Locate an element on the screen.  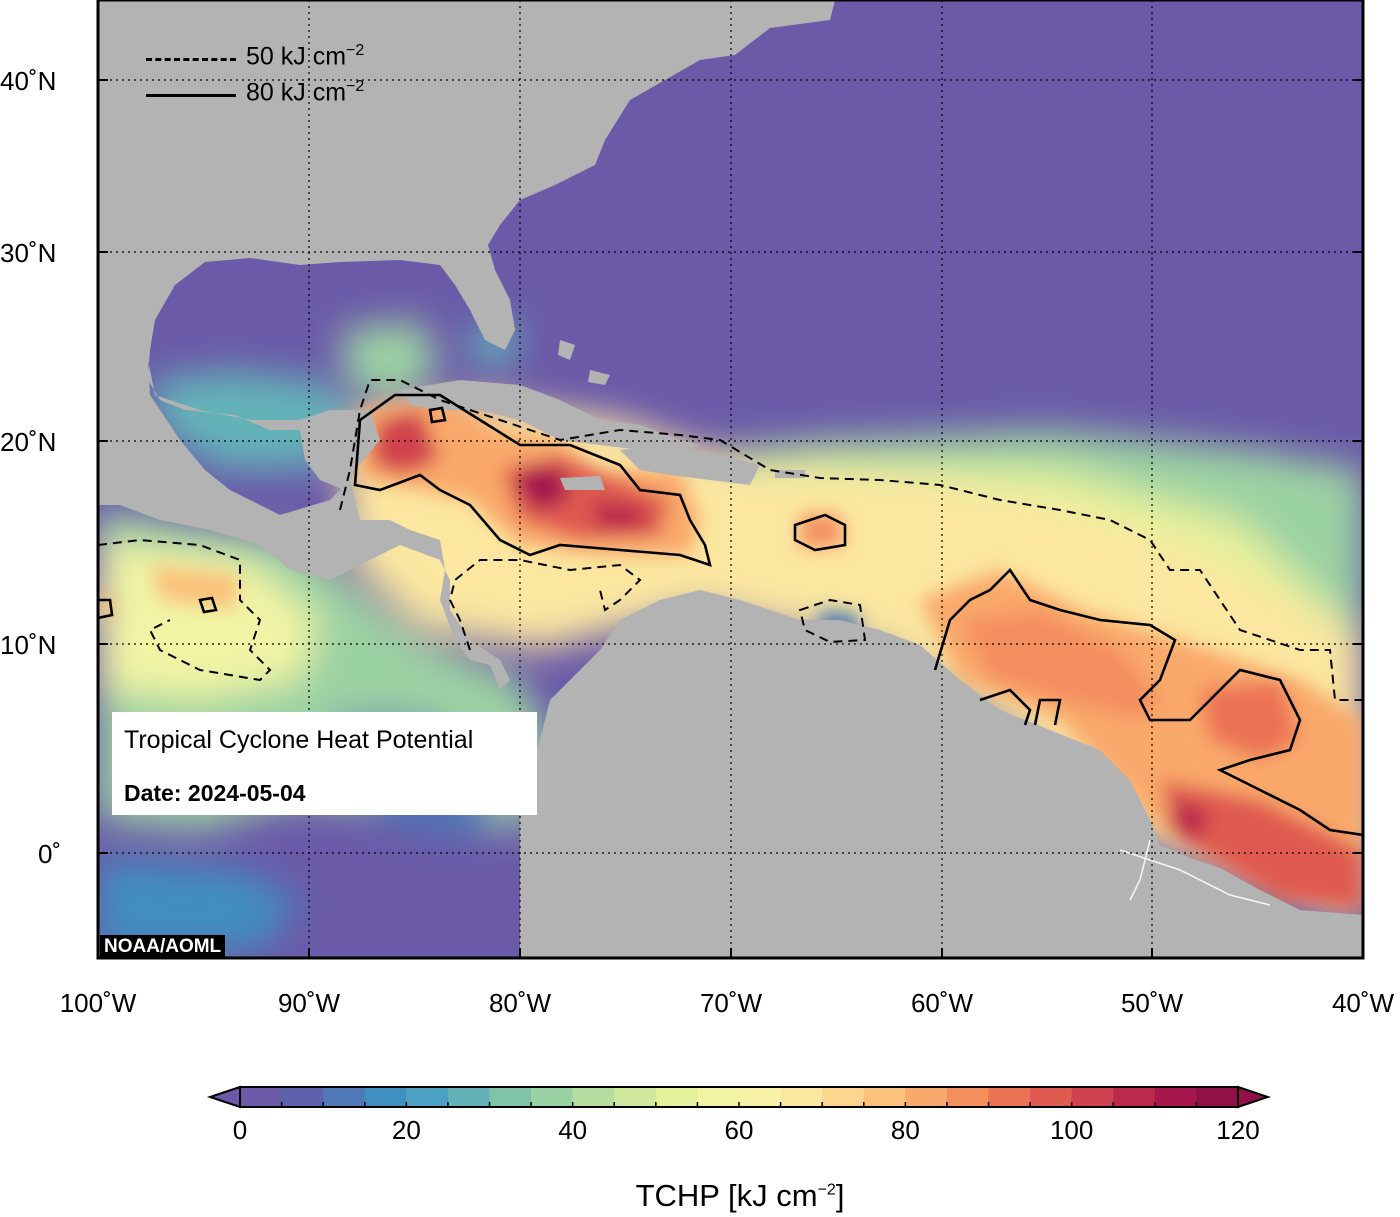
lat-label: 20˚N is located at coordinates (28, 442).